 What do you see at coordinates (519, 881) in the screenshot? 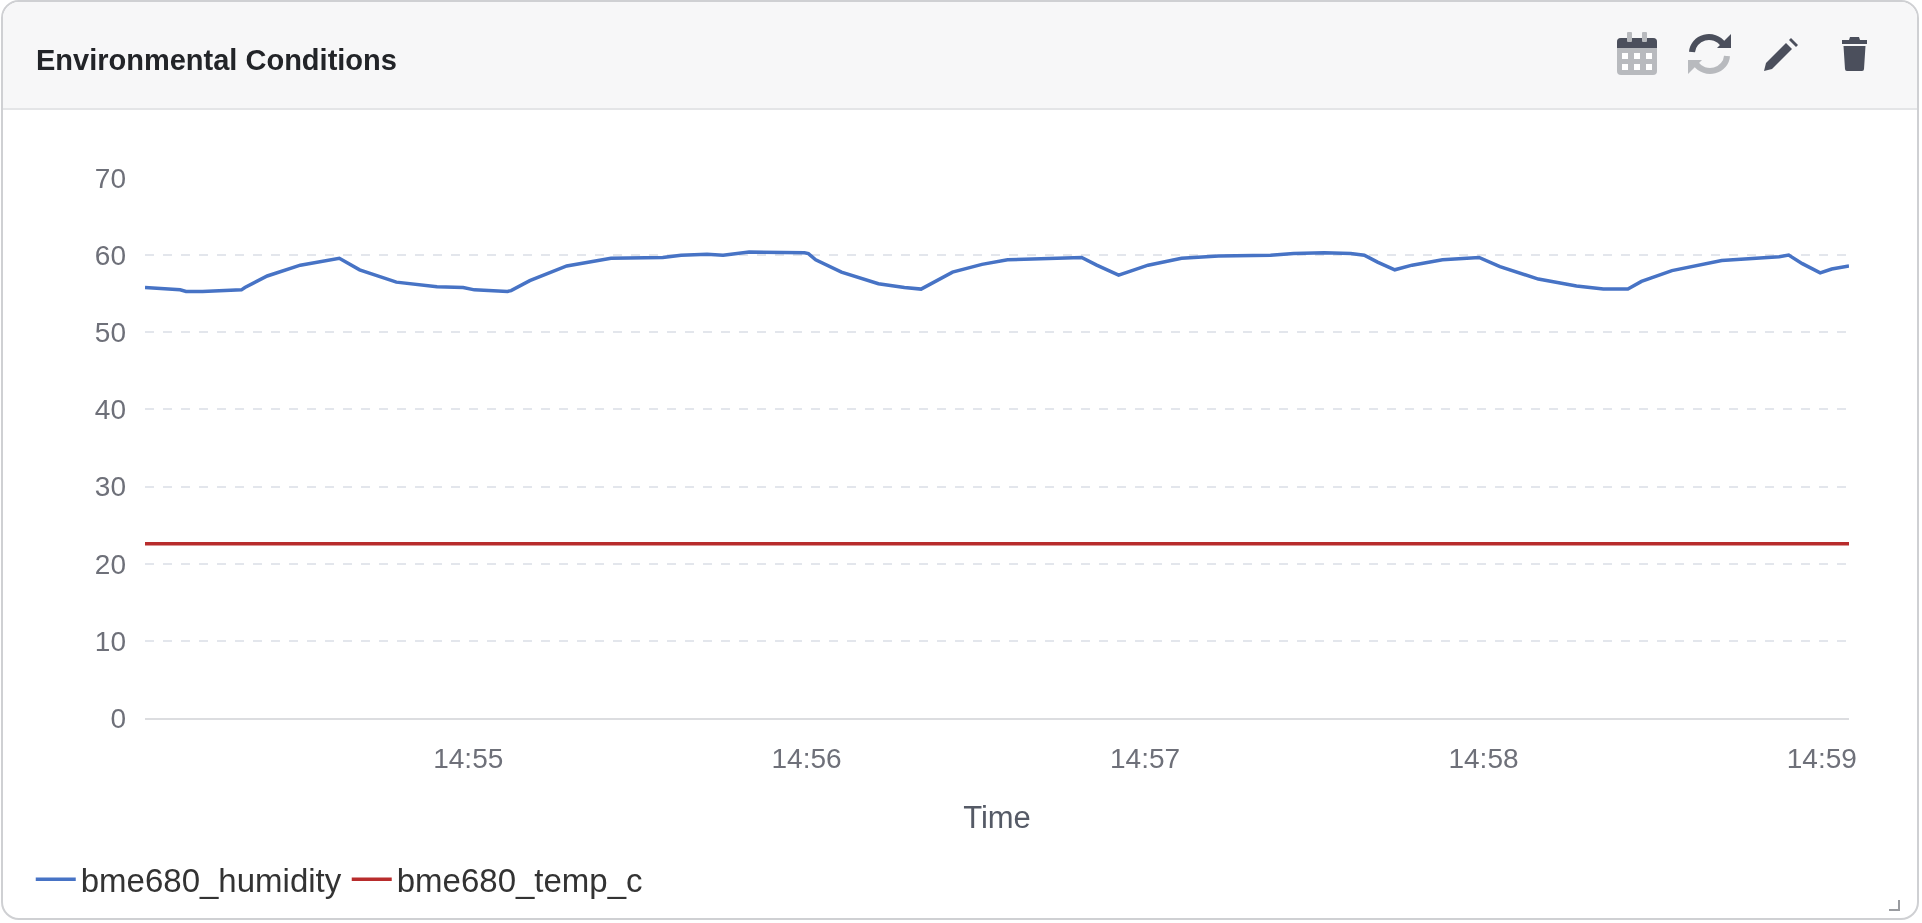
I see `legend-label: bme680_temp_c` at bounding box center [519, 881].